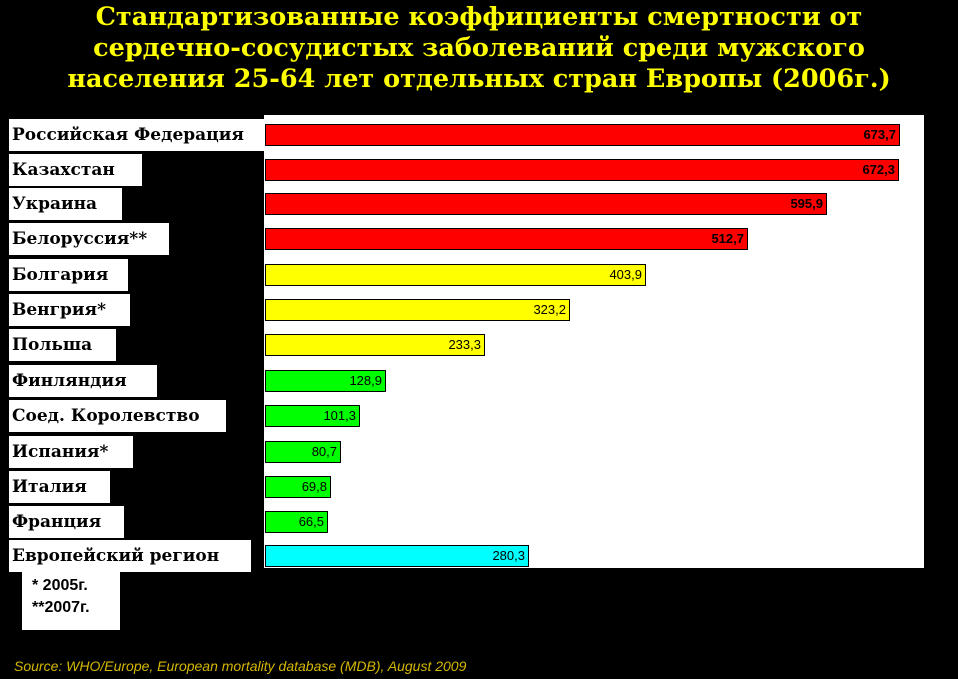  Describe the element at coordinates (464, 344) in the screenshot. I see `data-label: 233,3` at that location.